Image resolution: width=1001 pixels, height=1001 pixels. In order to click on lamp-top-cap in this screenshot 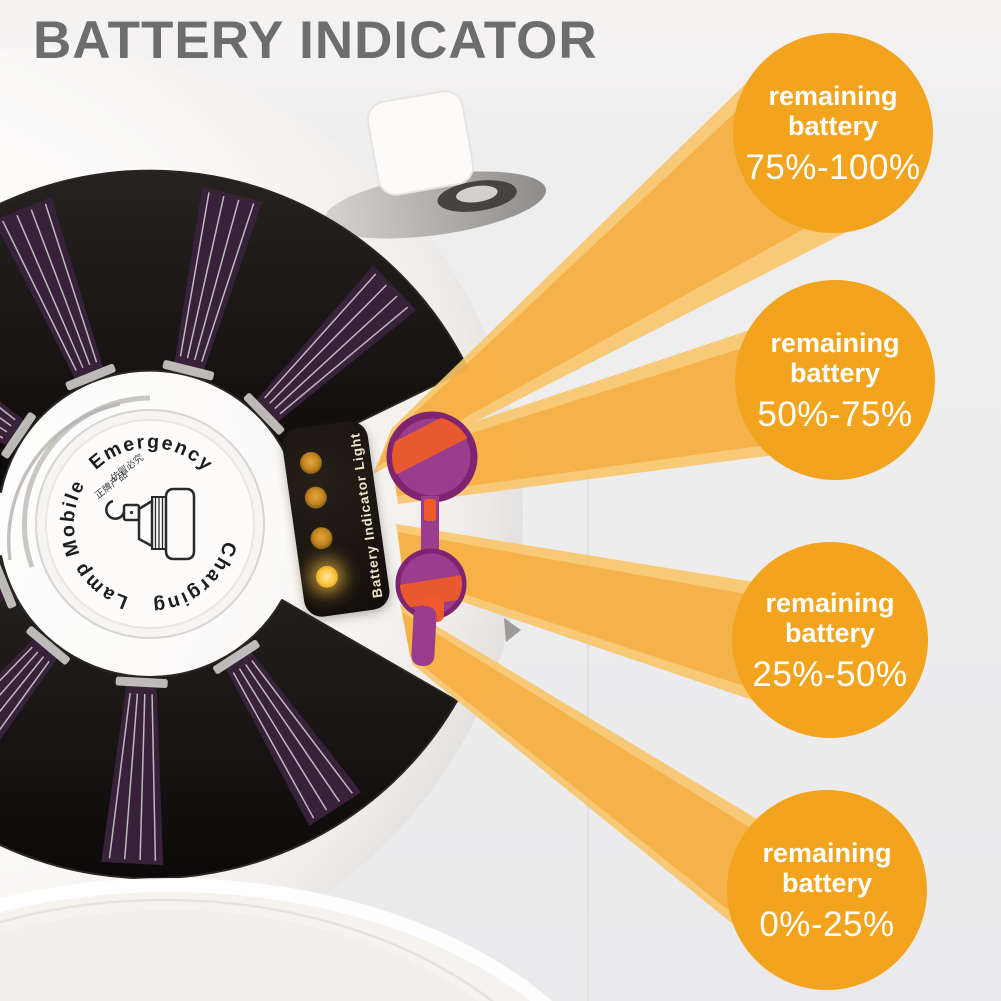, I will do `click(420, 143)`.